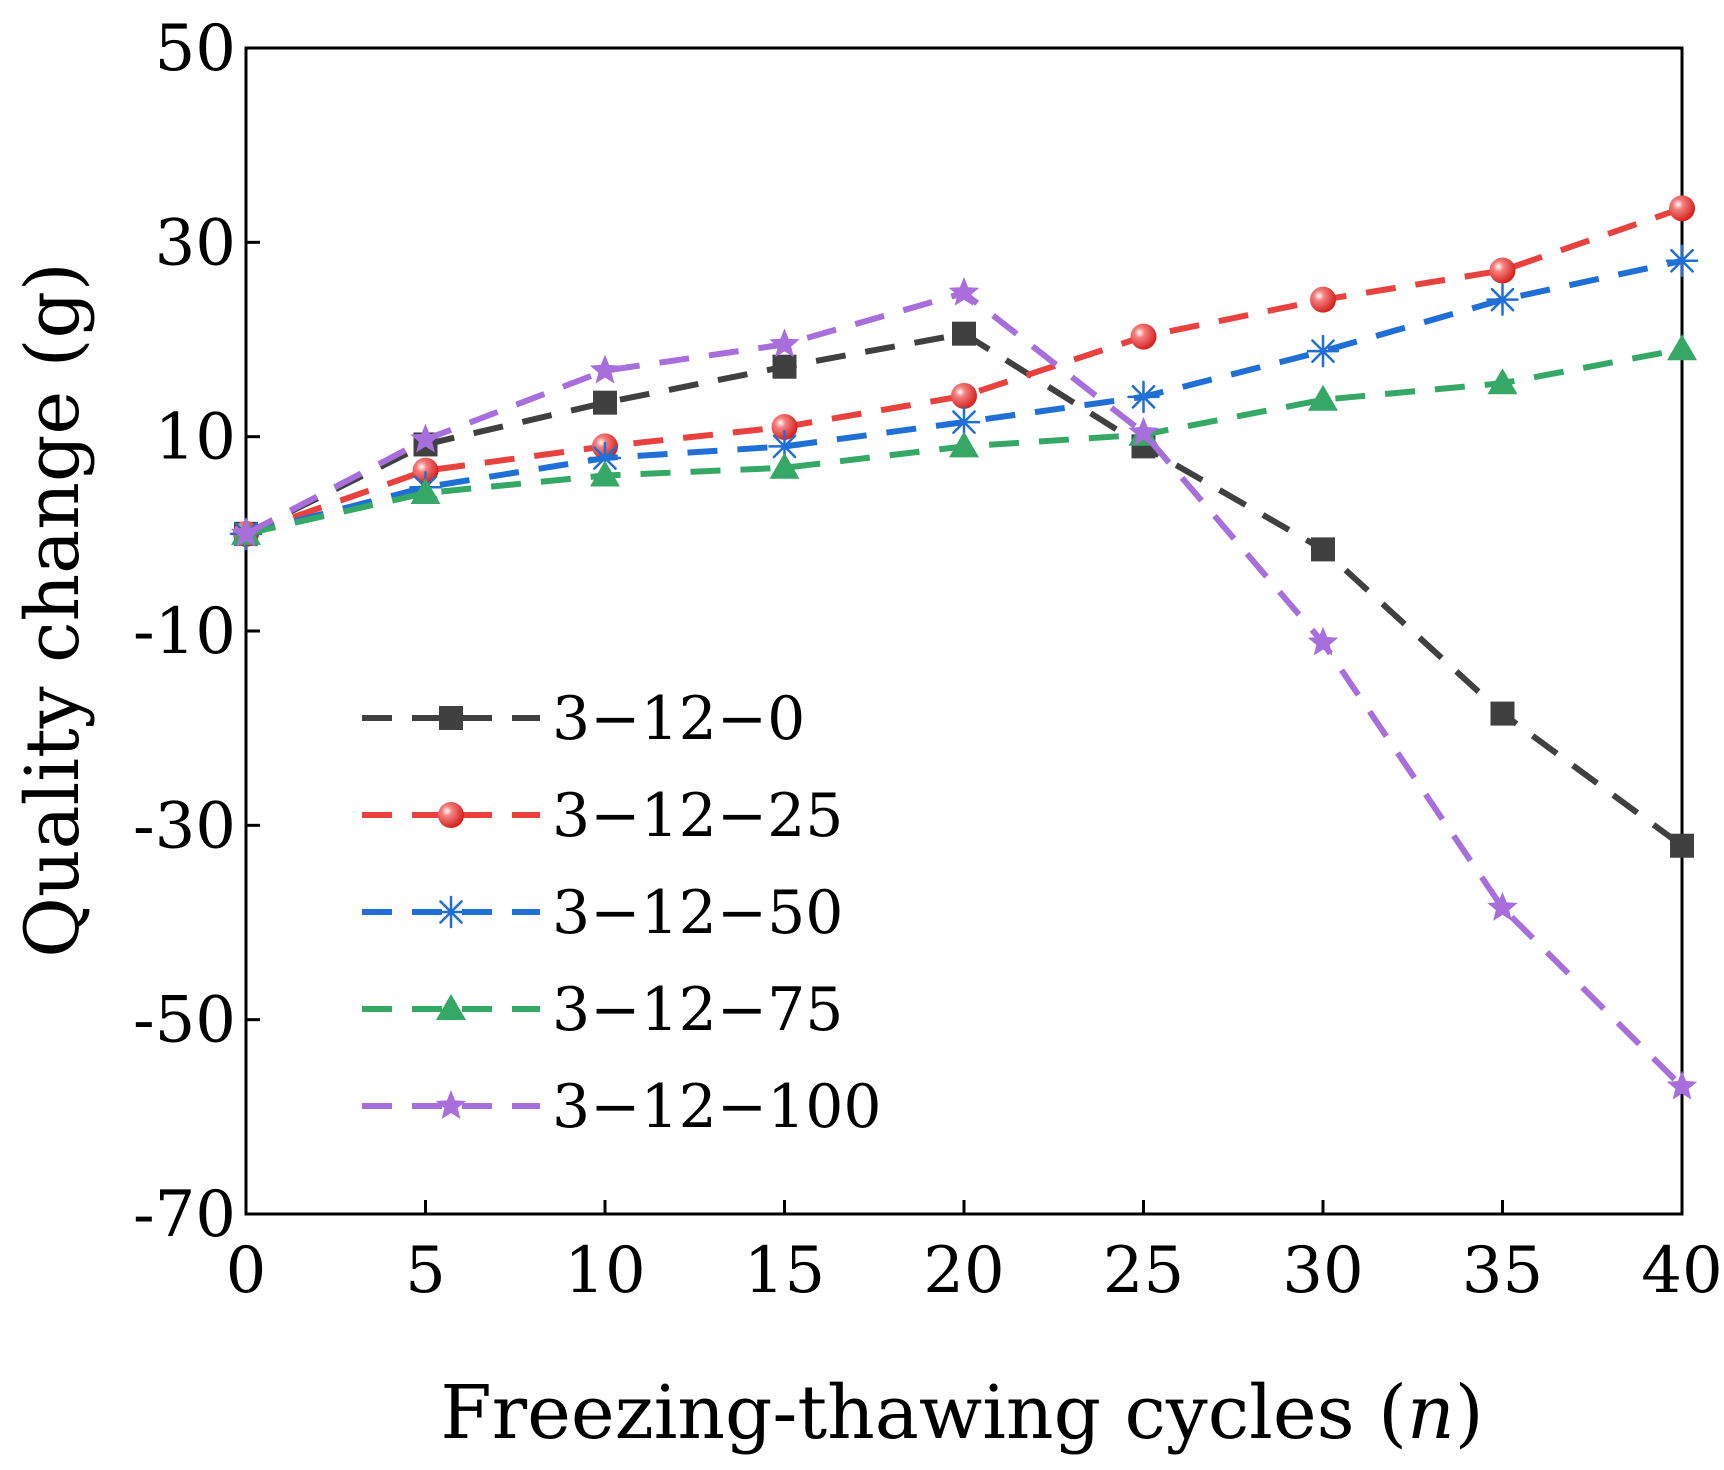  Describe the element at coordinates (963, 1271) in the screenshot. I see `x-tick-label: 20` at that location.